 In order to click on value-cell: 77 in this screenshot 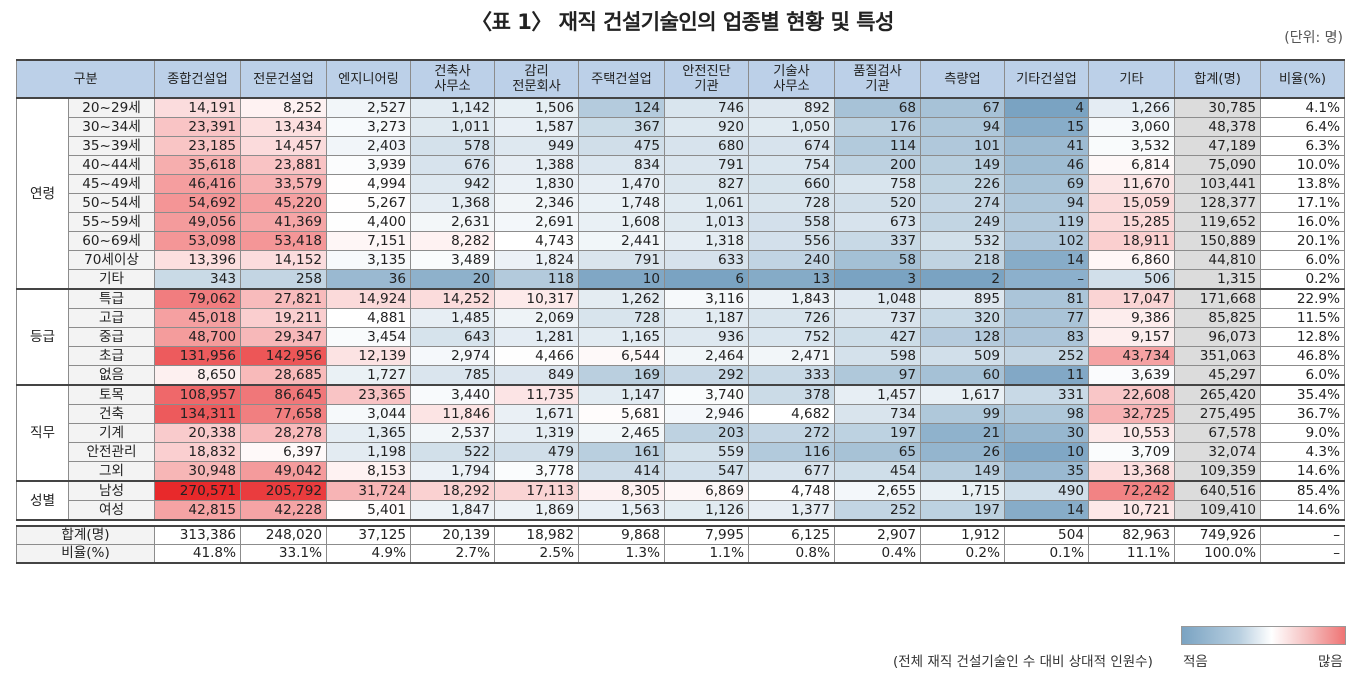, I will do `click(1046, 318)`.